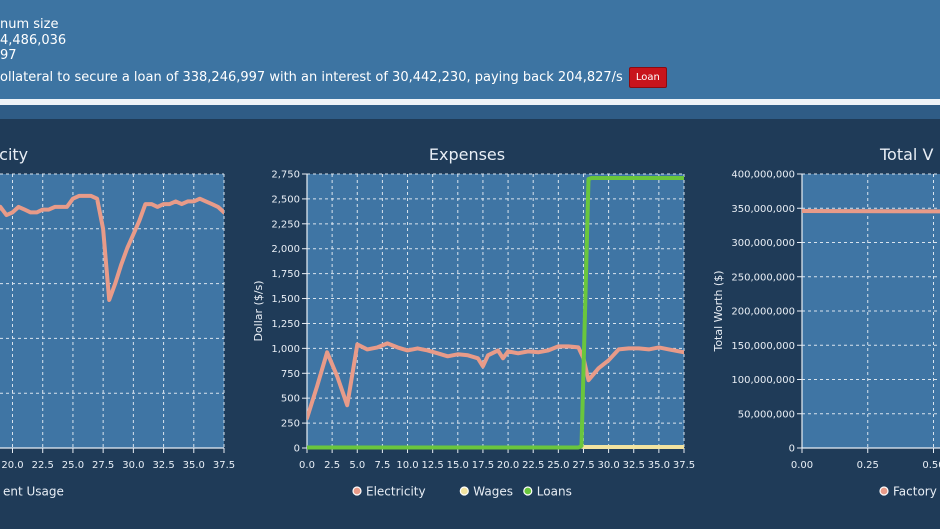  Describe the element at coordinates (458, 465) in the screenshot. I see `x-tick-label: 15.0` at that location.